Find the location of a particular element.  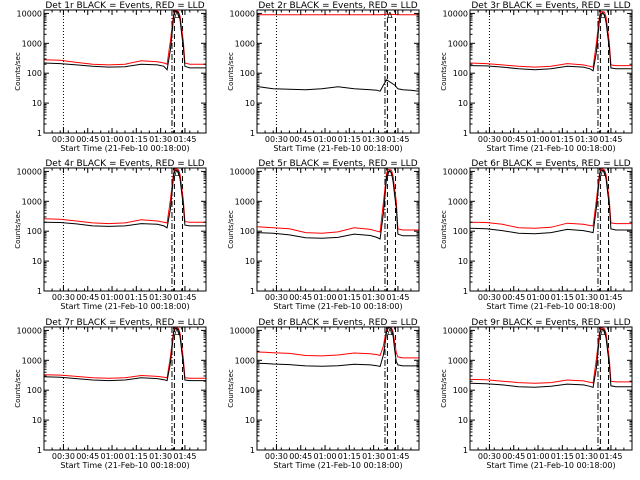

panel-title: Det 8r BLACK = Events, RED = LLD is located at coordinates (337, 323).